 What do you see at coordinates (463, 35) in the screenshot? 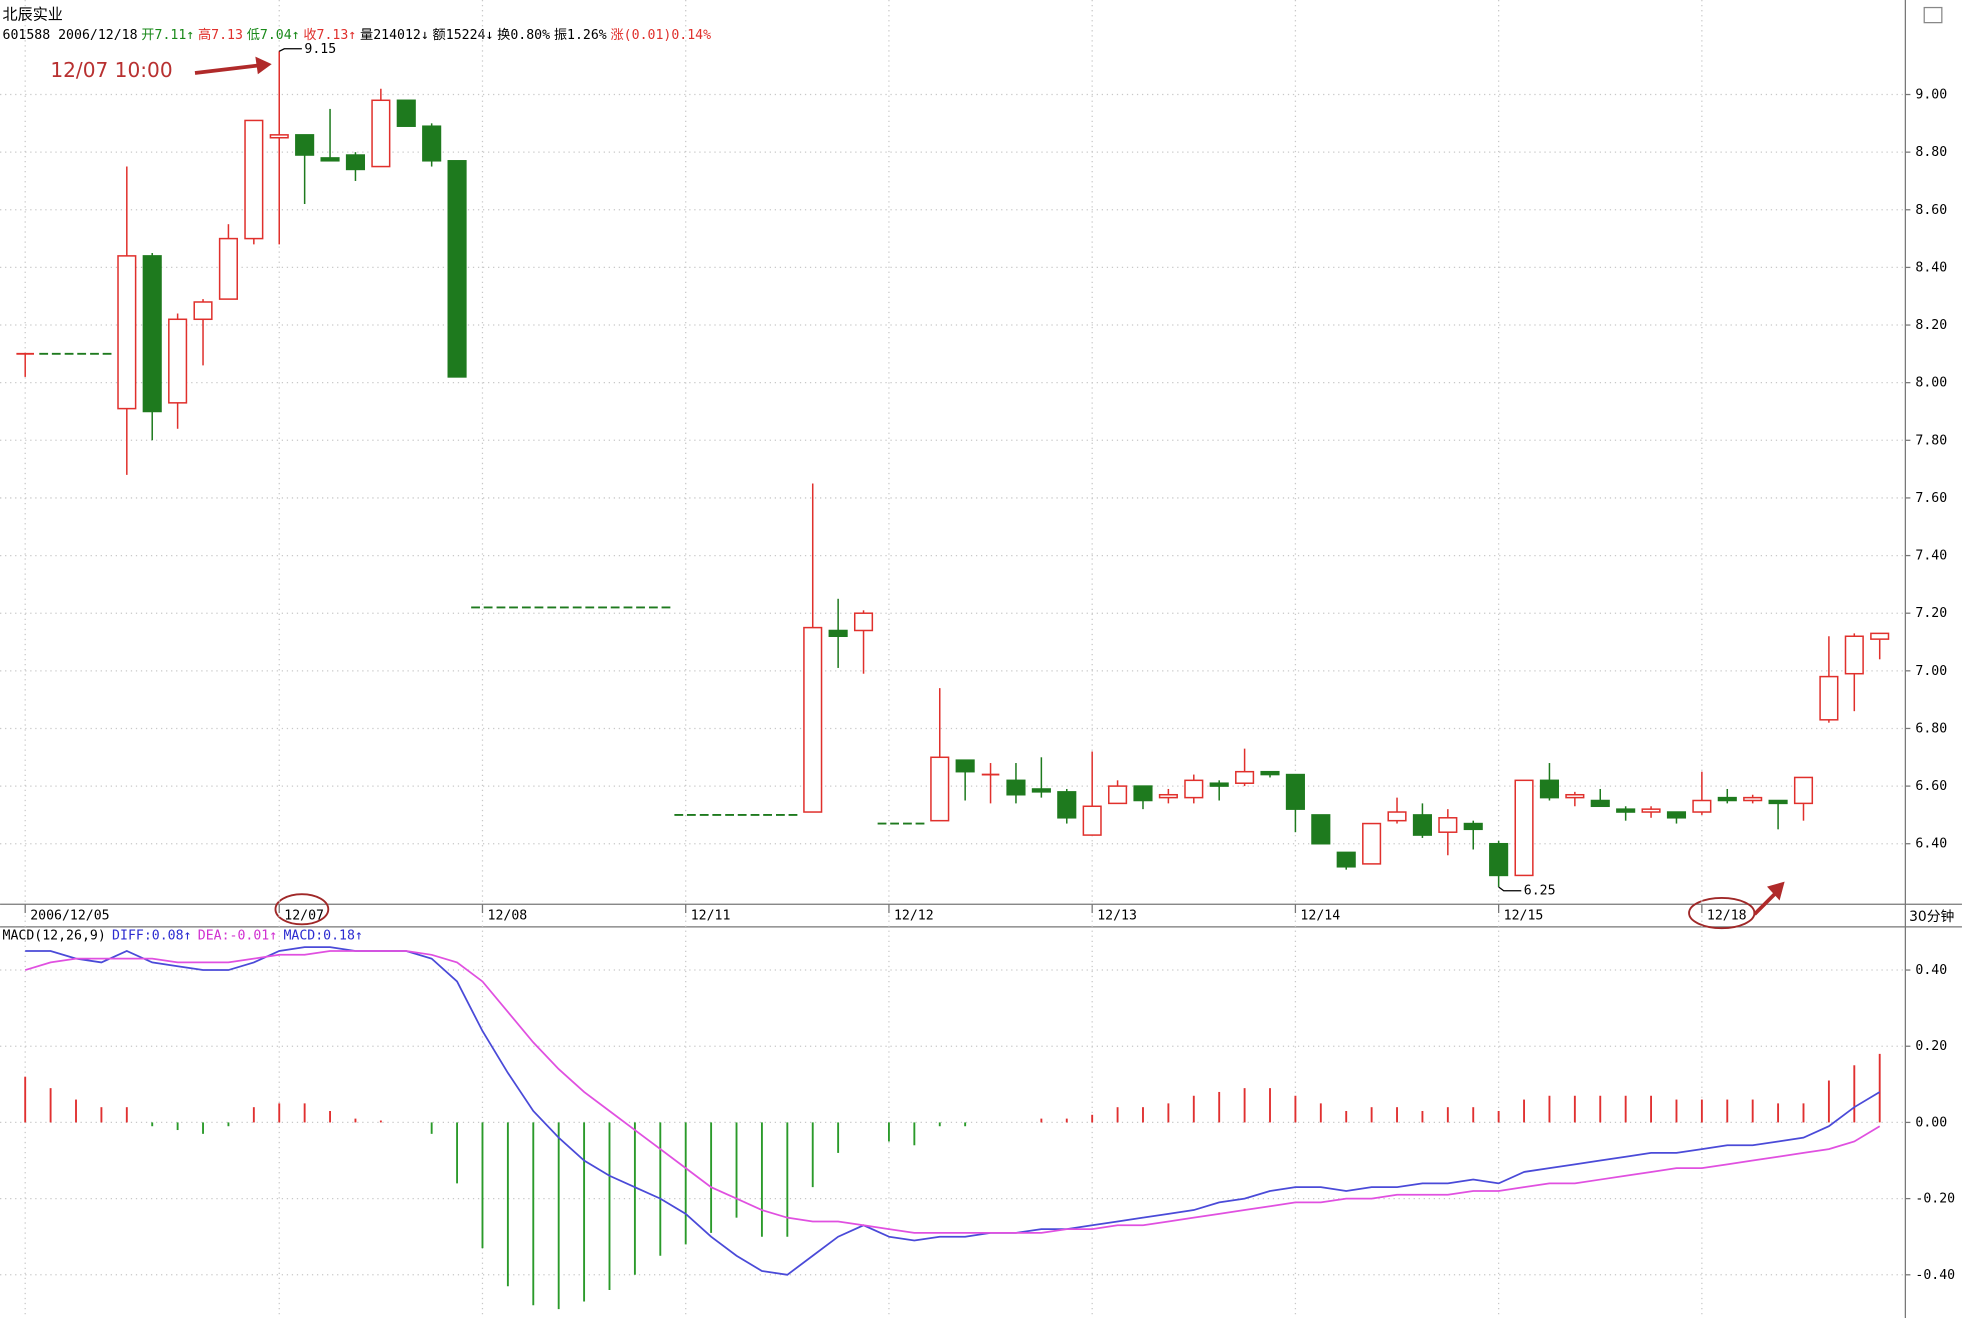
I see `quote-item: 额15224↓` at bounding box center [463, 35].